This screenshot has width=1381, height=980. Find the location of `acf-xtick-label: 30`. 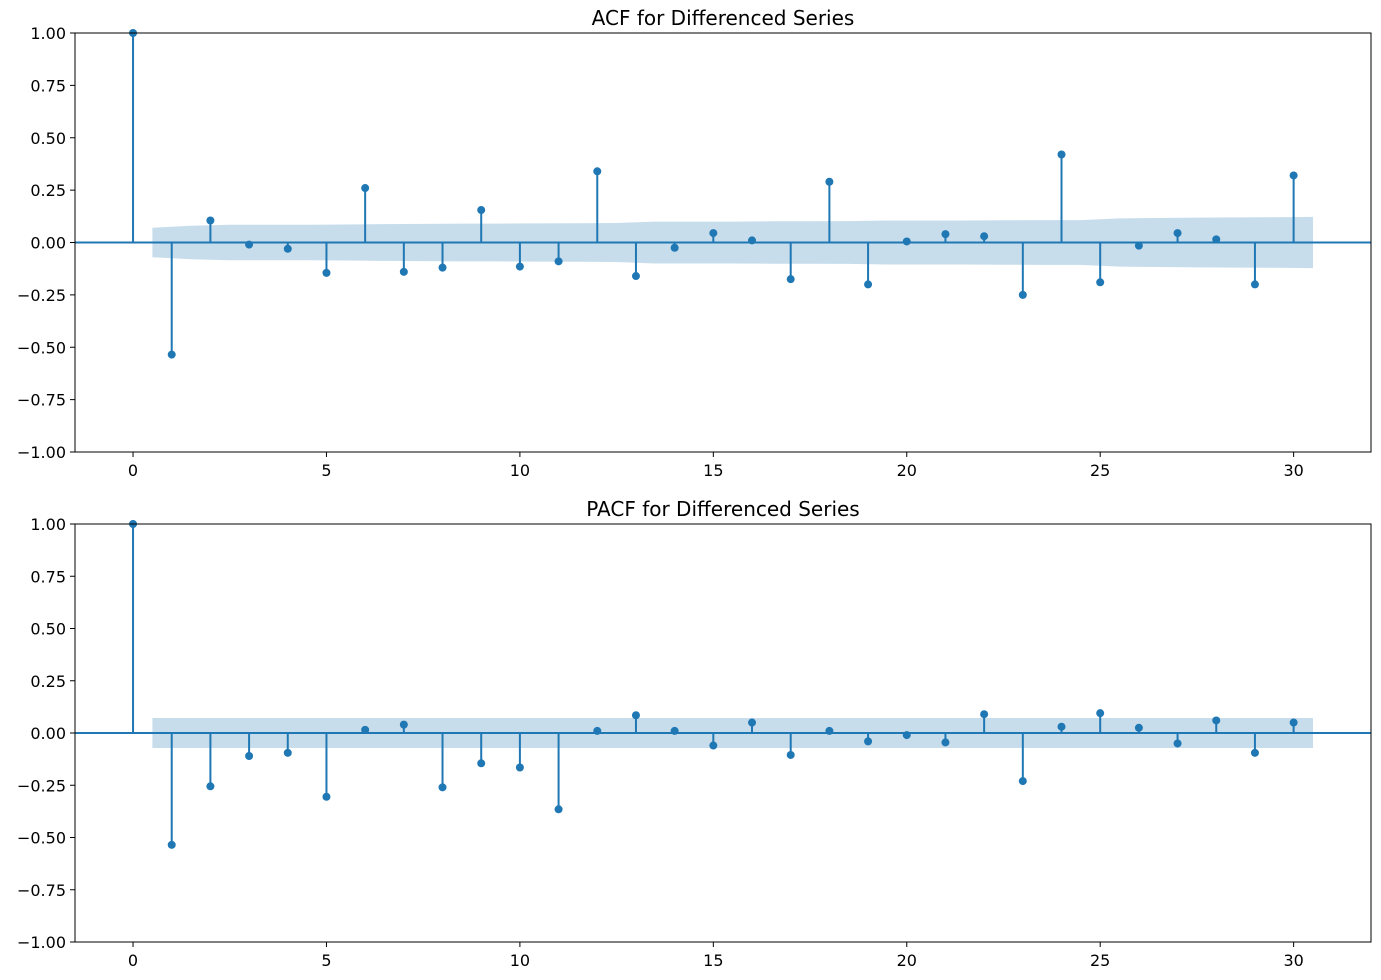

acf-xtick-label: 30 is located at coordinates (1293, 470).